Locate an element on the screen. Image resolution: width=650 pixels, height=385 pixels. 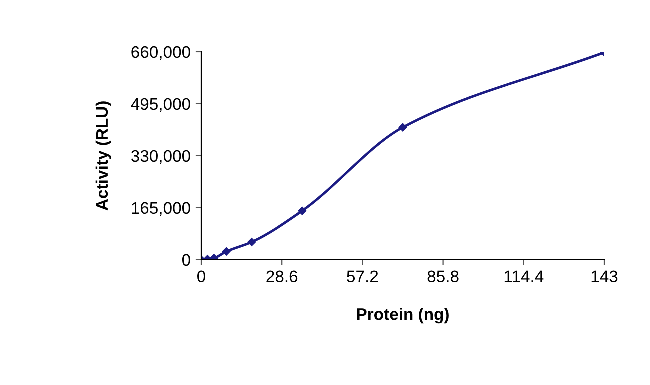
y-tick-label: 165,000 is located at coordinates (161, 209).